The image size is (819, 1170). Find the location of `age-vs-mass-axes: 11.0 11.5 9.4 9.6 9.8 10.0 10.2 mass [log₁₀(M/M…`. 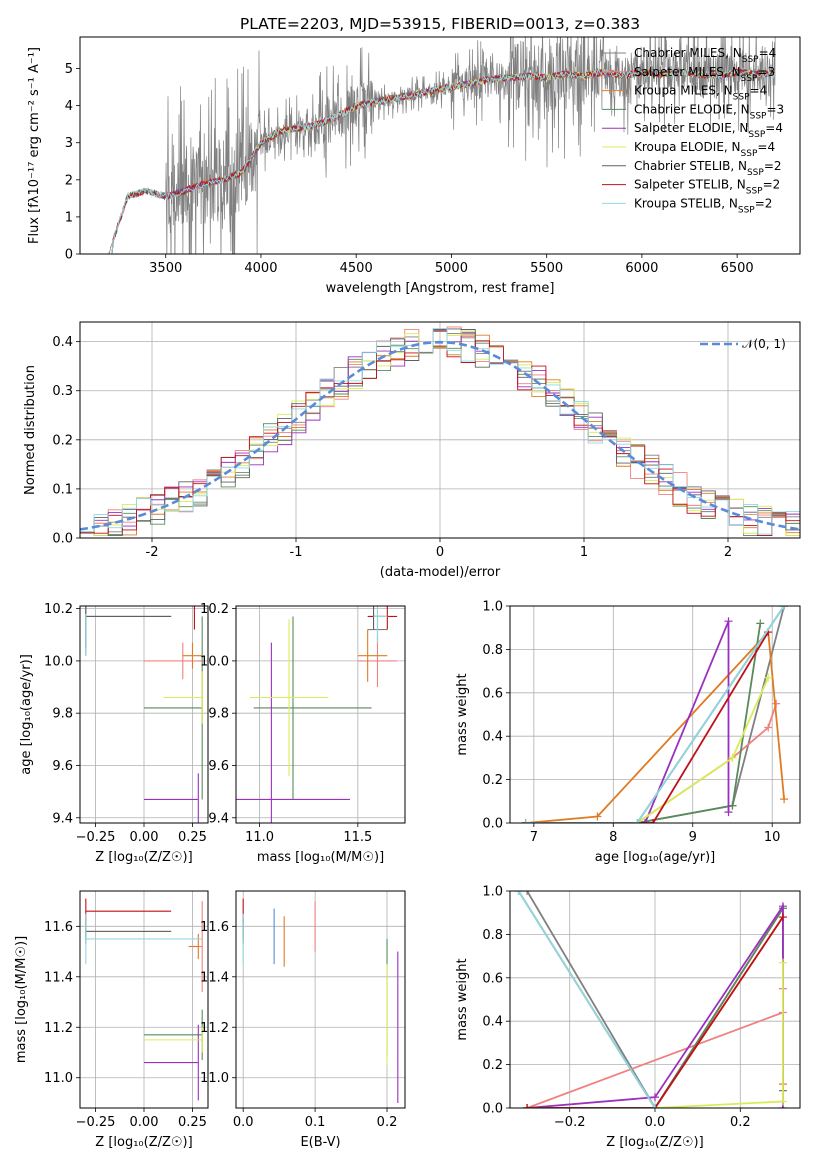

age-vs-mass-axes: 11.0 11.5 9.4 9.6 9.8 10.0 10.2 mass [log₁₀(M/M… is located at coordinates (302, 733).